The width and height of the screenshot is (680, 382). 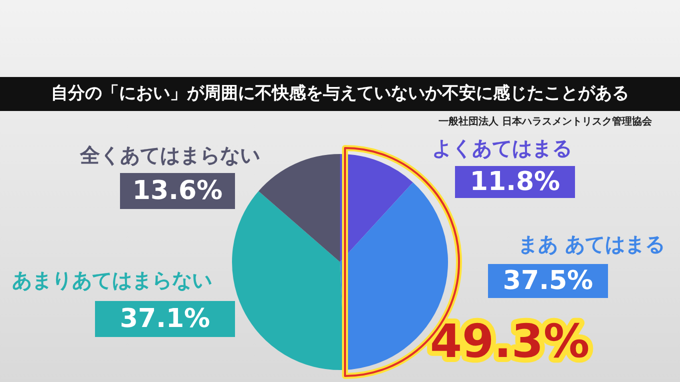 I want to click on chart-title: 自分の「におい」が周囲に不快感を与えていないか不安に感じたことがある, so click(x=340, y=93).